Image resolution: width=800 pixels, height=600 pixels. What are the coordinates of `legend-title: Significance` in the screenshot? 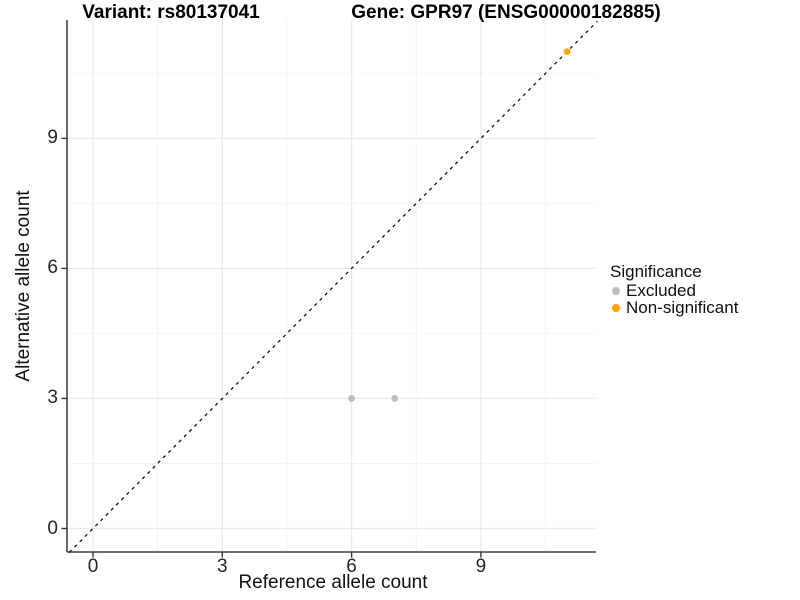 It's located at (656, 271).